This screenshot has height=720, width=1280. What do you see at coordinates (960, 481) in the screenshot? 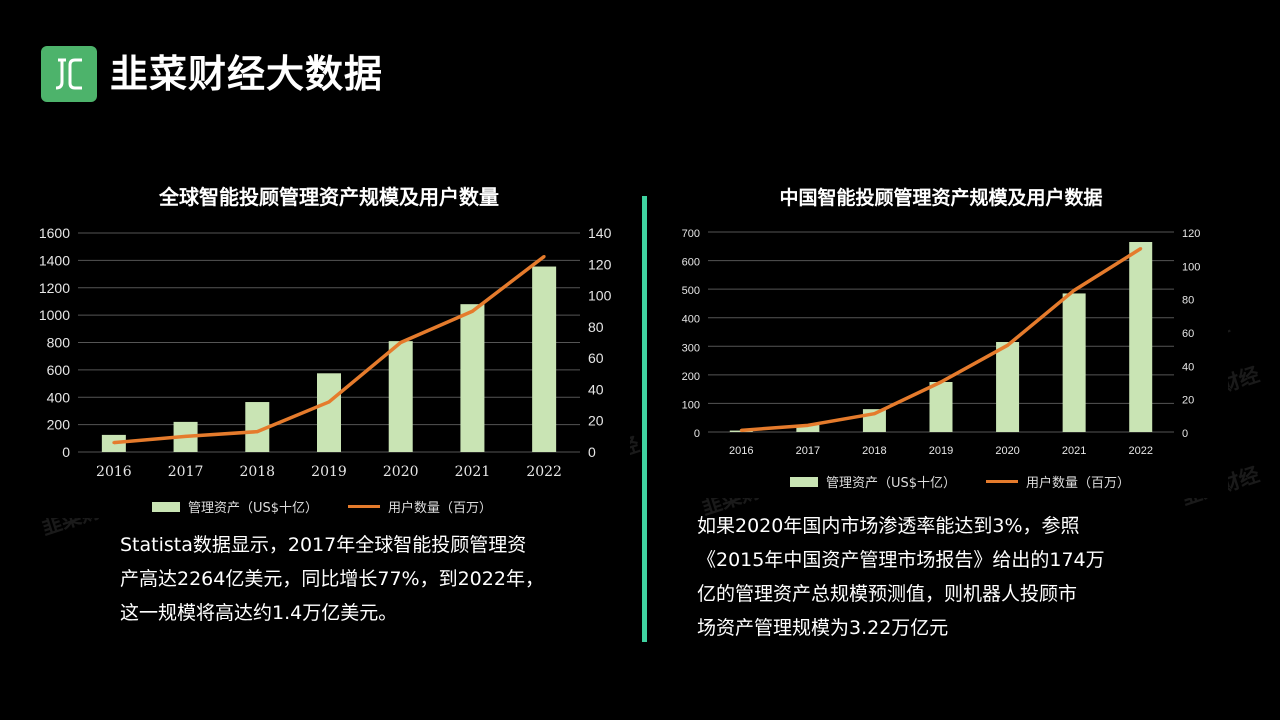
I see `china-chart-legend: 管理资产（US$十亿） 用户数量（百万）` at bounding box center [960, 481].